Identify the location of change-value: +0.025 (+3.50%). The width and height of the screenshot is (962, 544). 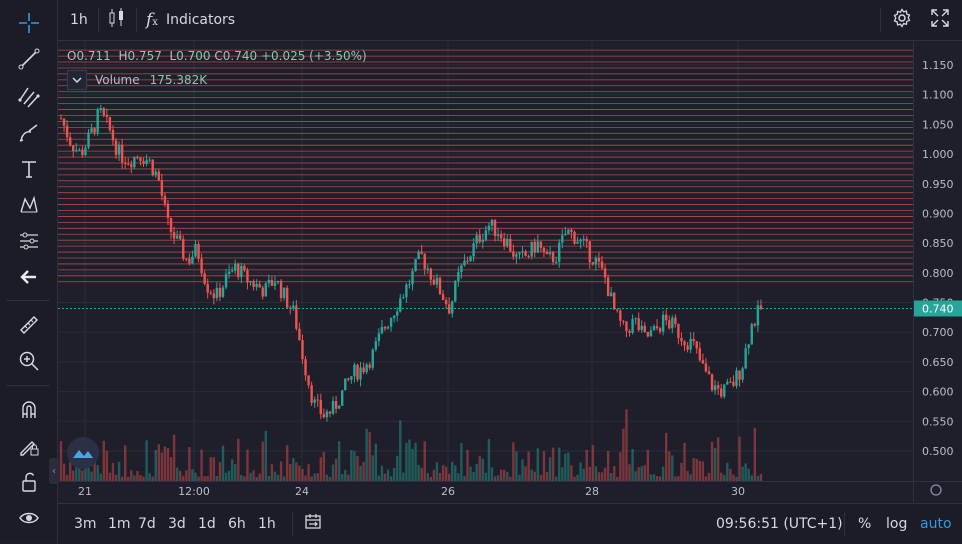
(313, 56).